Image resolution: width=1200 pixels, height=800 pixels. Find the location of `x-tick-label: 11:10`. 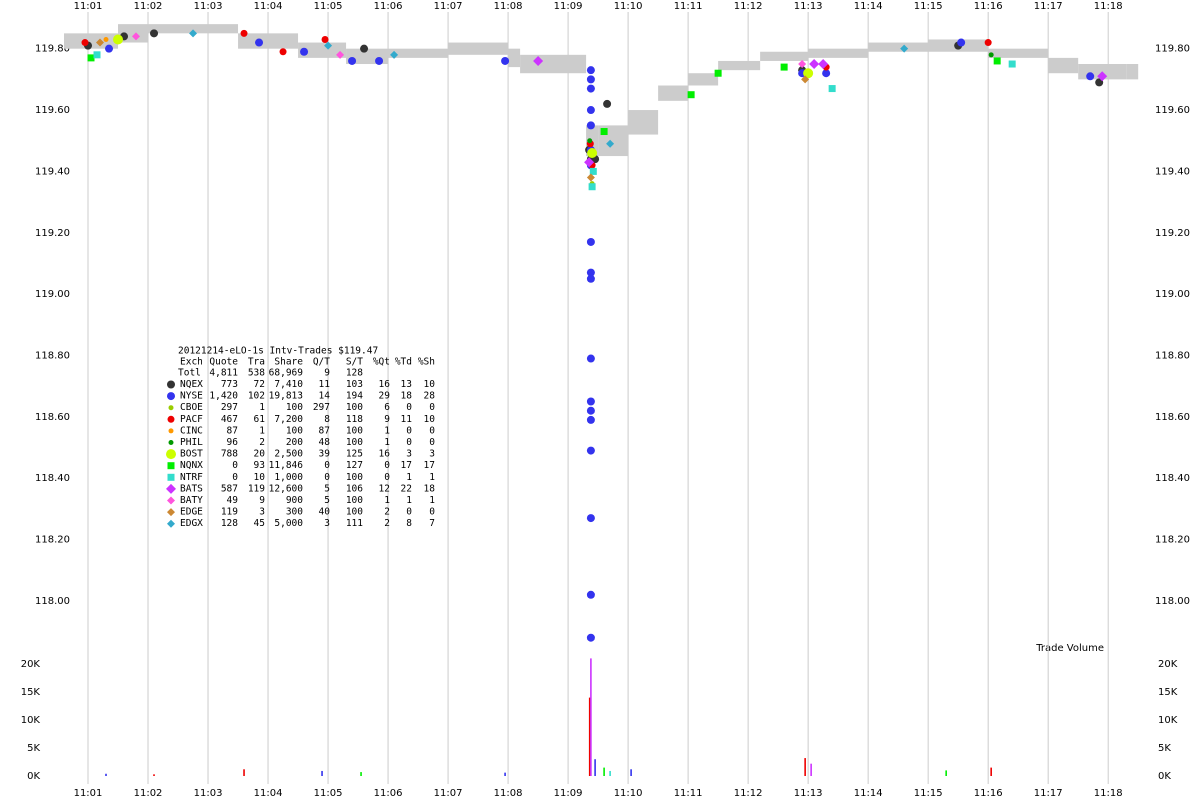

x-tick-label: 11:10 is located at coordinates (628, 6).